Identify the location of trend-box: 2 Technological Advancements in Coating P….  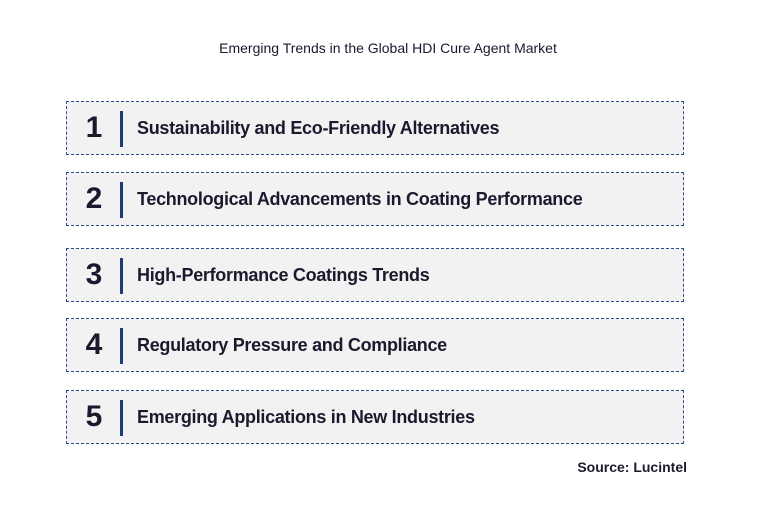
(375, 199).